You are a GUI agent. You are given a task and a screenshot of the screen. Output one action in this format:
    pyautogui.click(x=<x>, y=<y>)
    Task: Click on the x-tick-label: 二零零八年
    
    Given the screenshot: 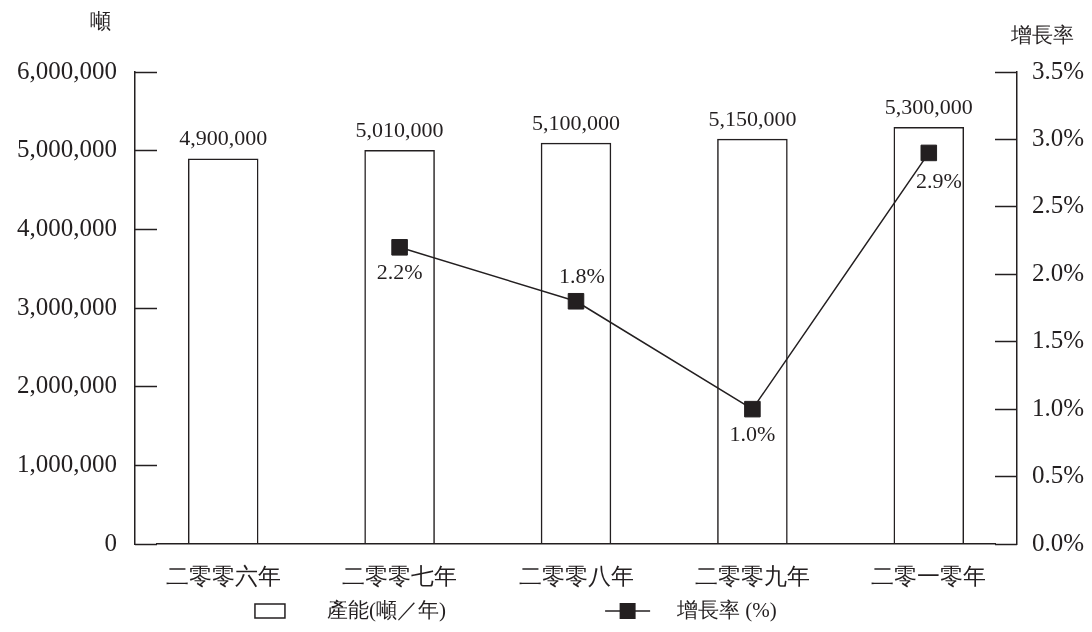 What is the action you would take?
    pyautogui.click(x=576, y=576)
    